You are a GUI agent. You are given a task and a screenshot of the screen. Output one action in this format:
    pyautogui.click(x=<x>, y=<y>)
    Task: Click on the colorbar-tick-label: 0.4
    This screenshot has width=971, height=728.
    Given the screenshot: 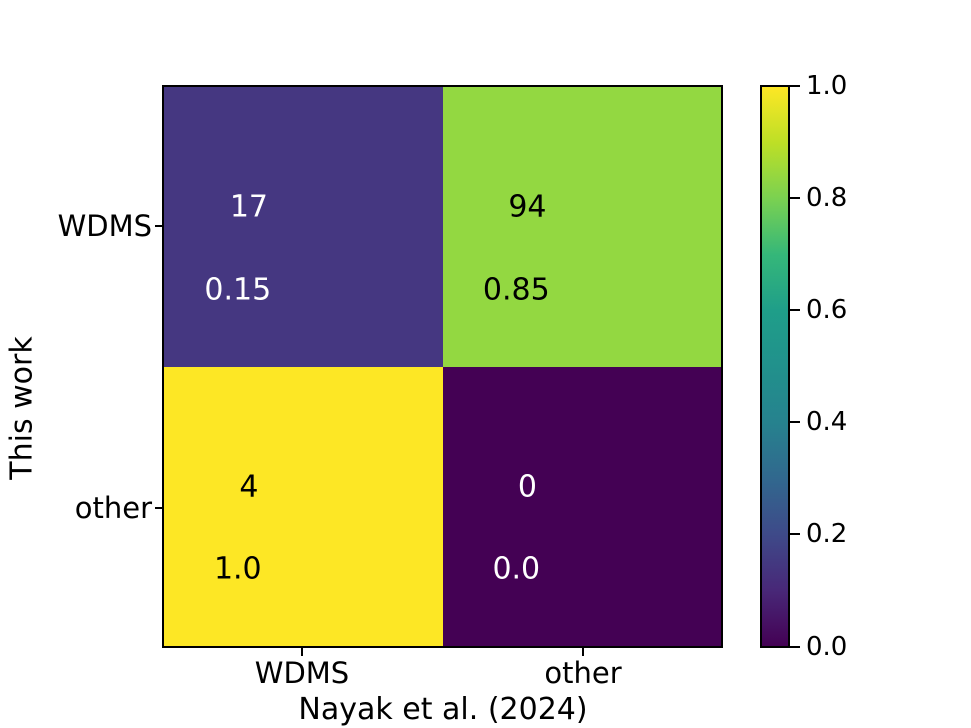 What is the action you would take?
    pyautogui.click(x=827, y=422)
    